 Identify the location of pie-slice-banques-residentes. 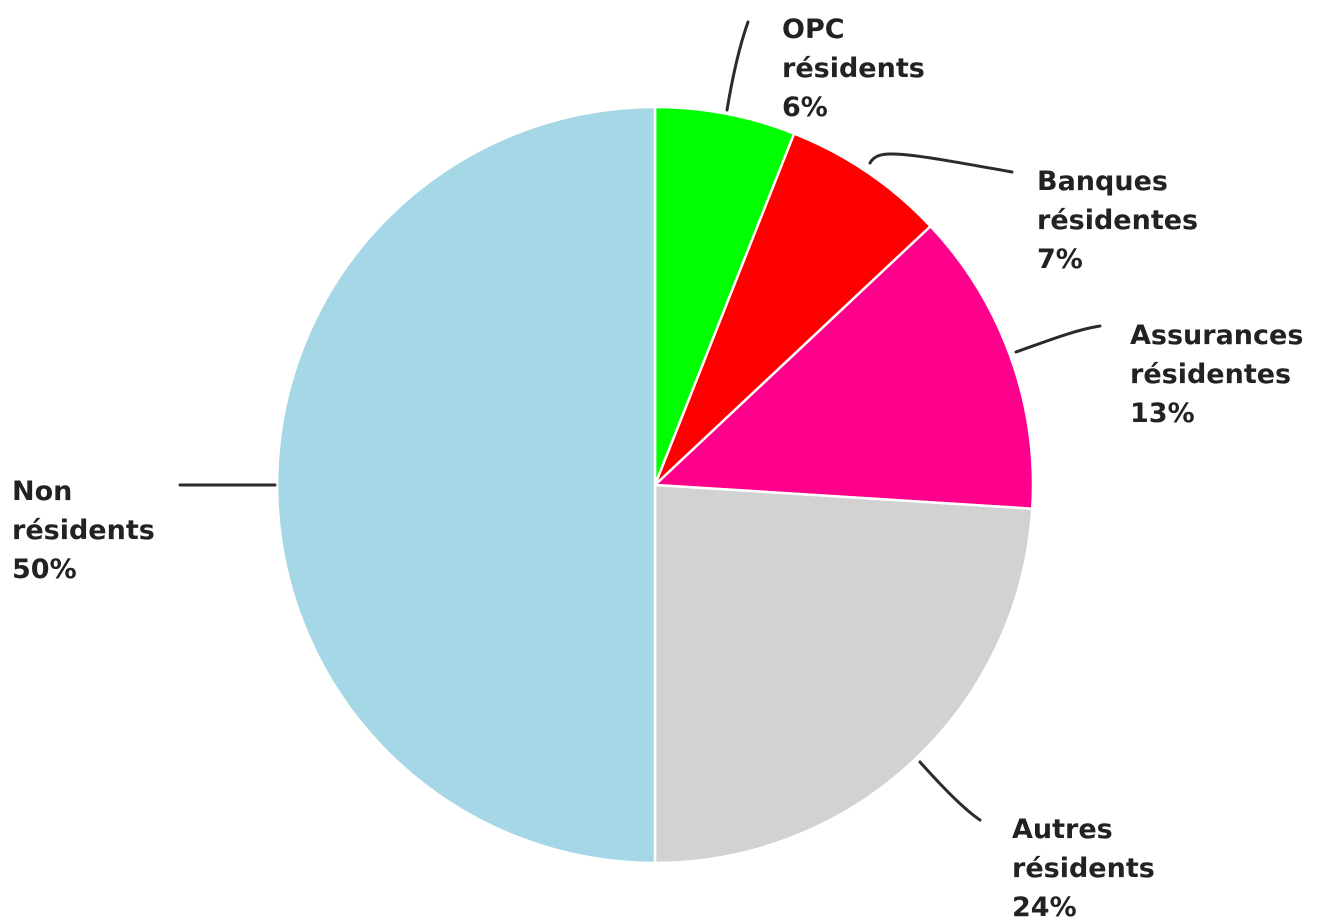
(792, 309).